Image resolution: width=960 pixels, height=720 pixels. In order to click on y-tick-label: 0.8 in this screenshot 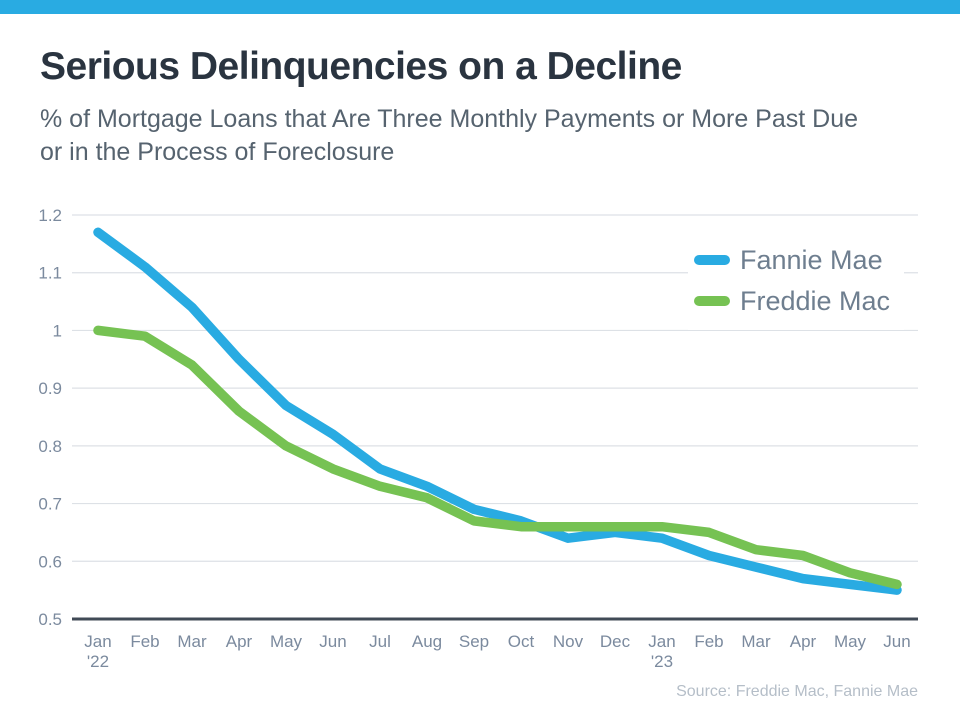, I will do `click(50, 446)`.